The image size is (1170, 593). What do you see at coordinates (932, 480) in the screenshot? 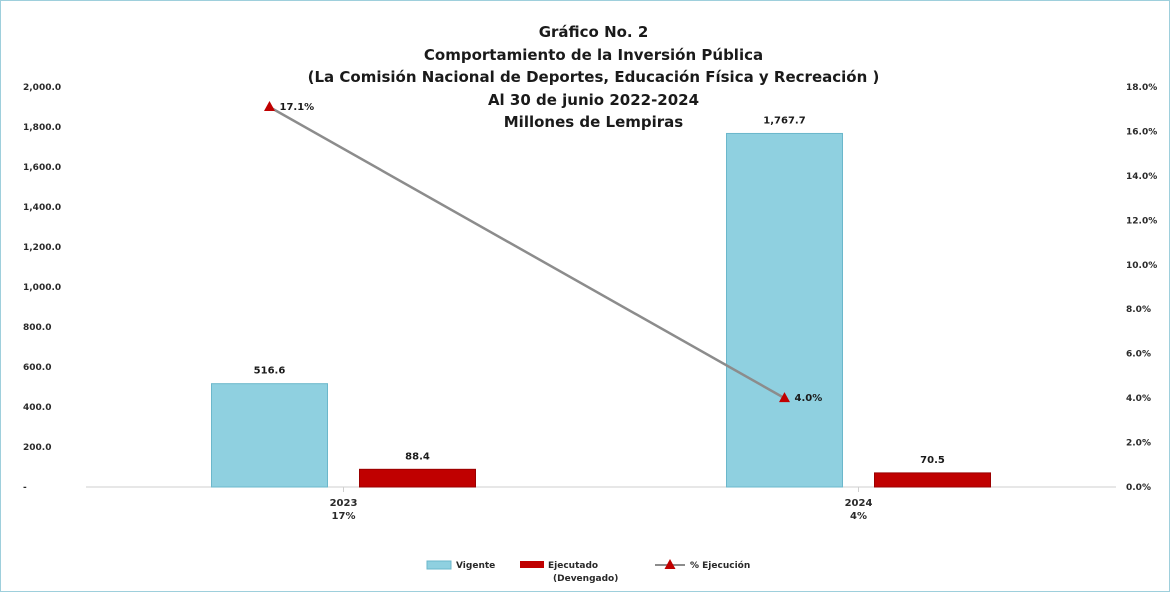
I see `bar-ejecutado-2024` at bounding box center [932, 480].